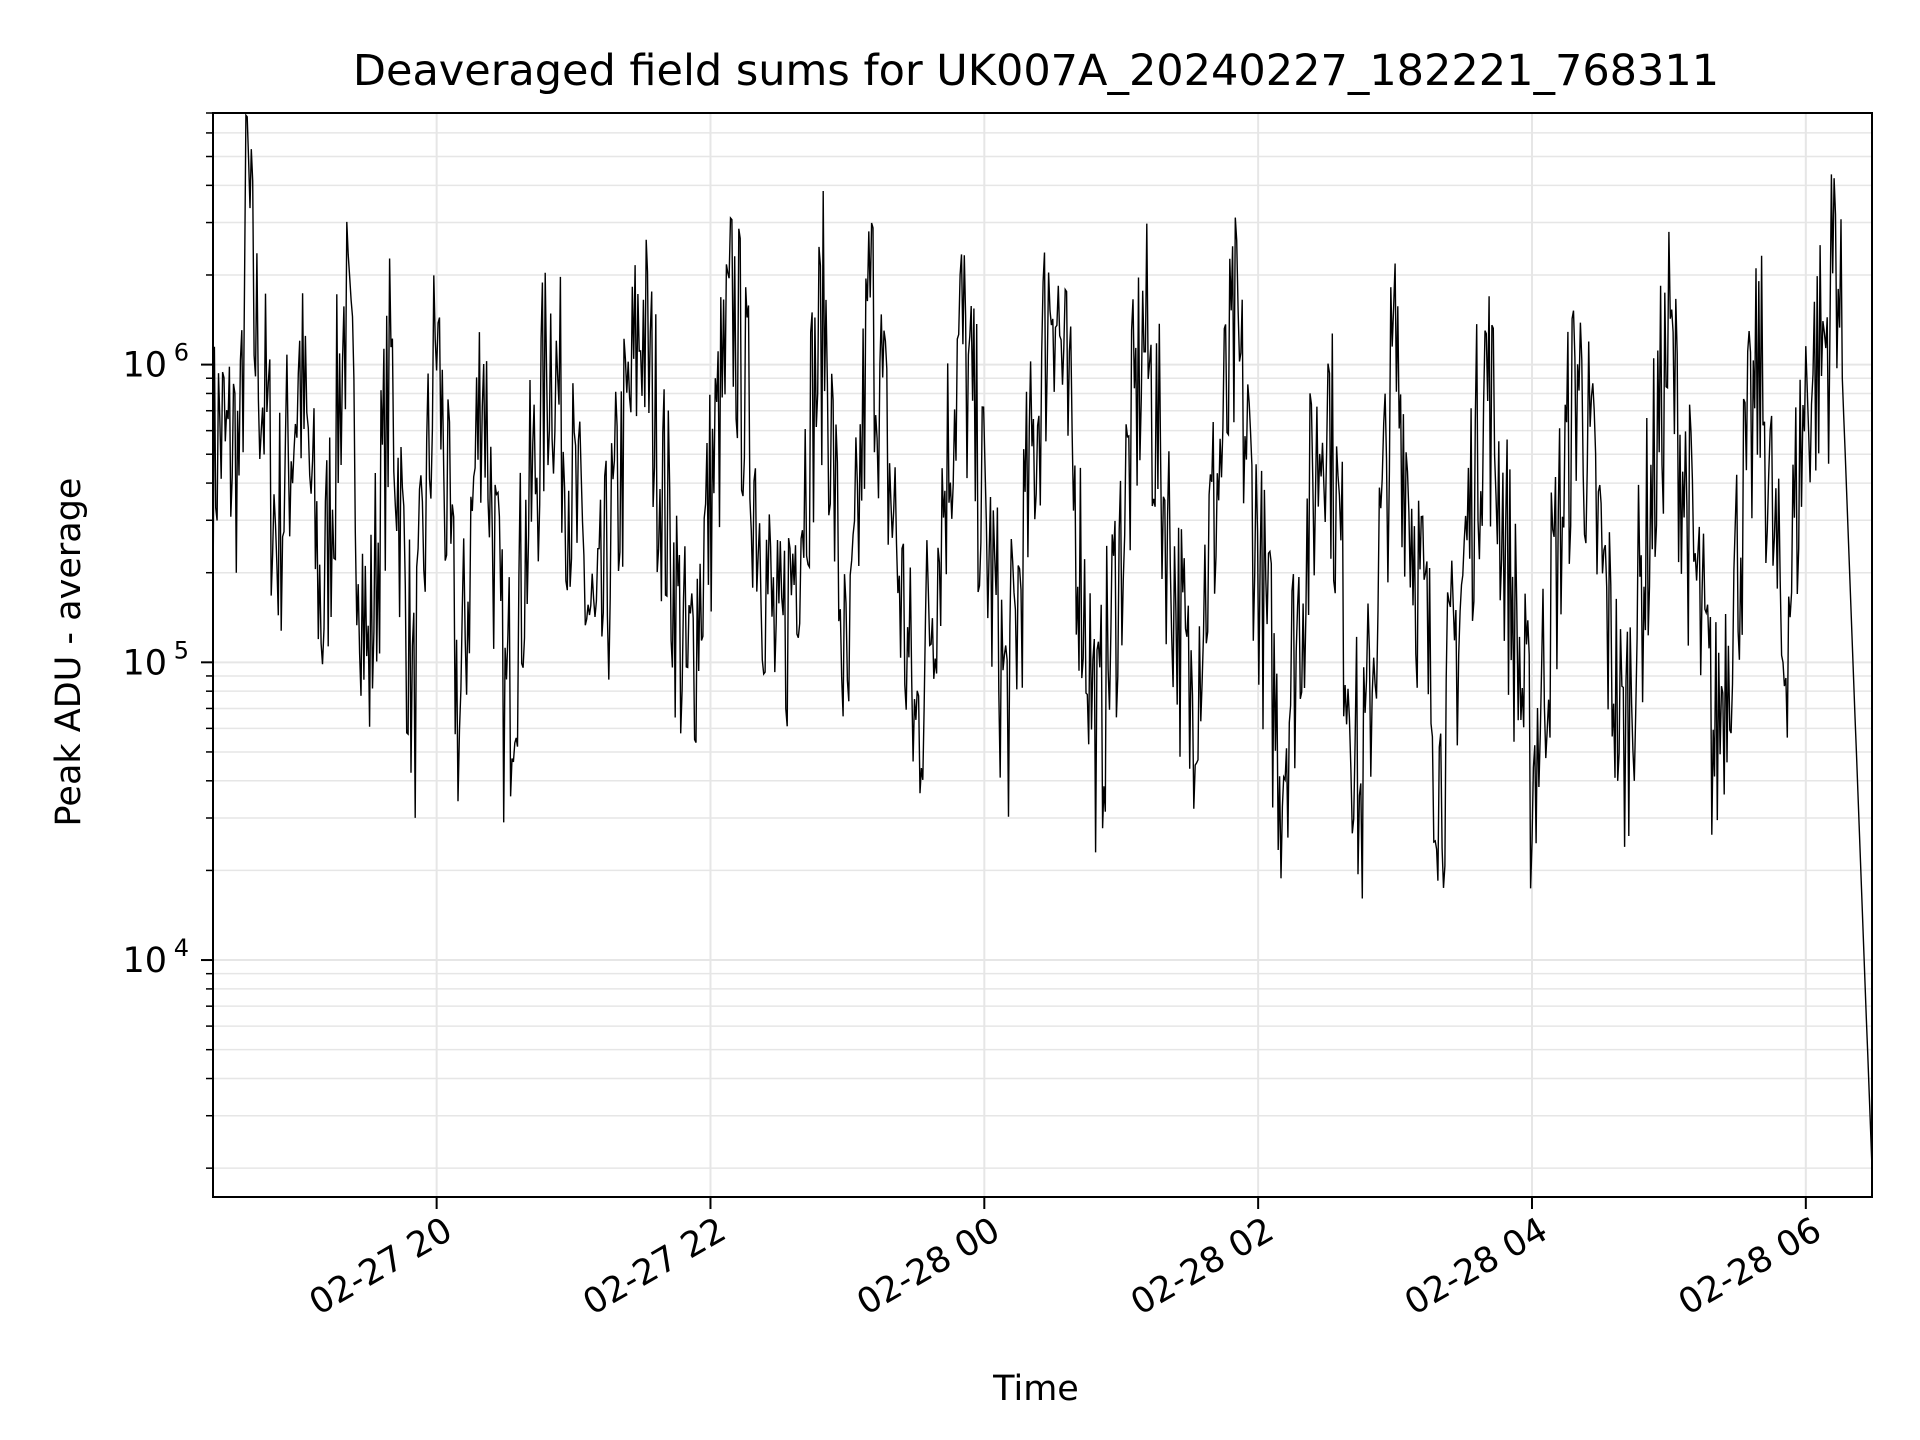  What do you see at coordinates (1202, 1266) in the screenshot?
I see `x-tick-label: 02-28 02` at bounding box center [1202, 1266].